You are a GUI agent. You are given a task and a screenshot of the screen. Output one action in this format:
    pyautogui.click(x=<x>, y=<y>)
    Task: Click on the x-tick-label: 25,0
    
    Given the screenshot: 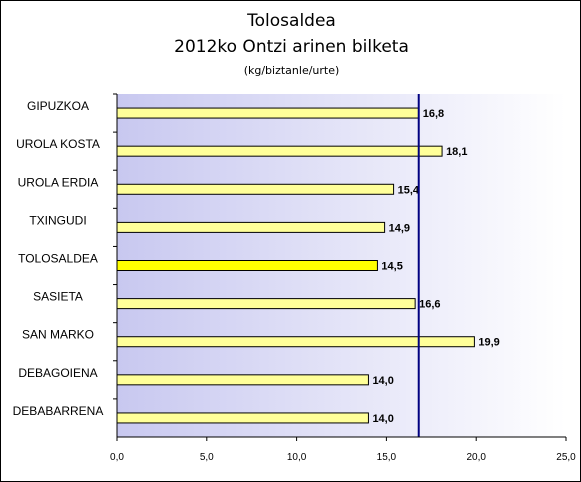 What is the action you would take?
    pyautogui.click(x=566, y=457)
    